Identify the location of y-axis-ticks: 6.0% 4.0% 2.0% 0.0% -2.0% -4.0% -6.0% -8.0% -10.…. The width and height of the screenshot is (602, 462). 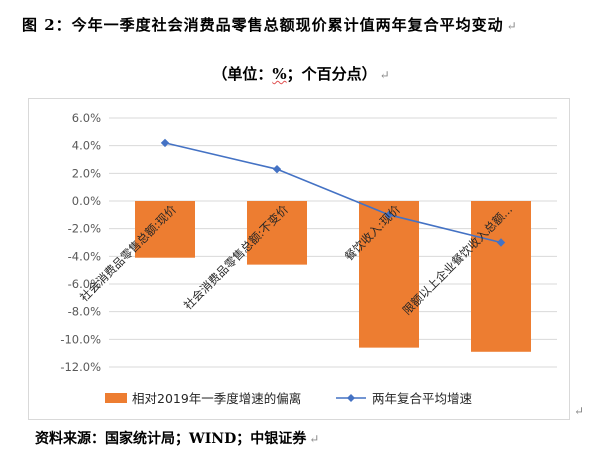
(80, 242).